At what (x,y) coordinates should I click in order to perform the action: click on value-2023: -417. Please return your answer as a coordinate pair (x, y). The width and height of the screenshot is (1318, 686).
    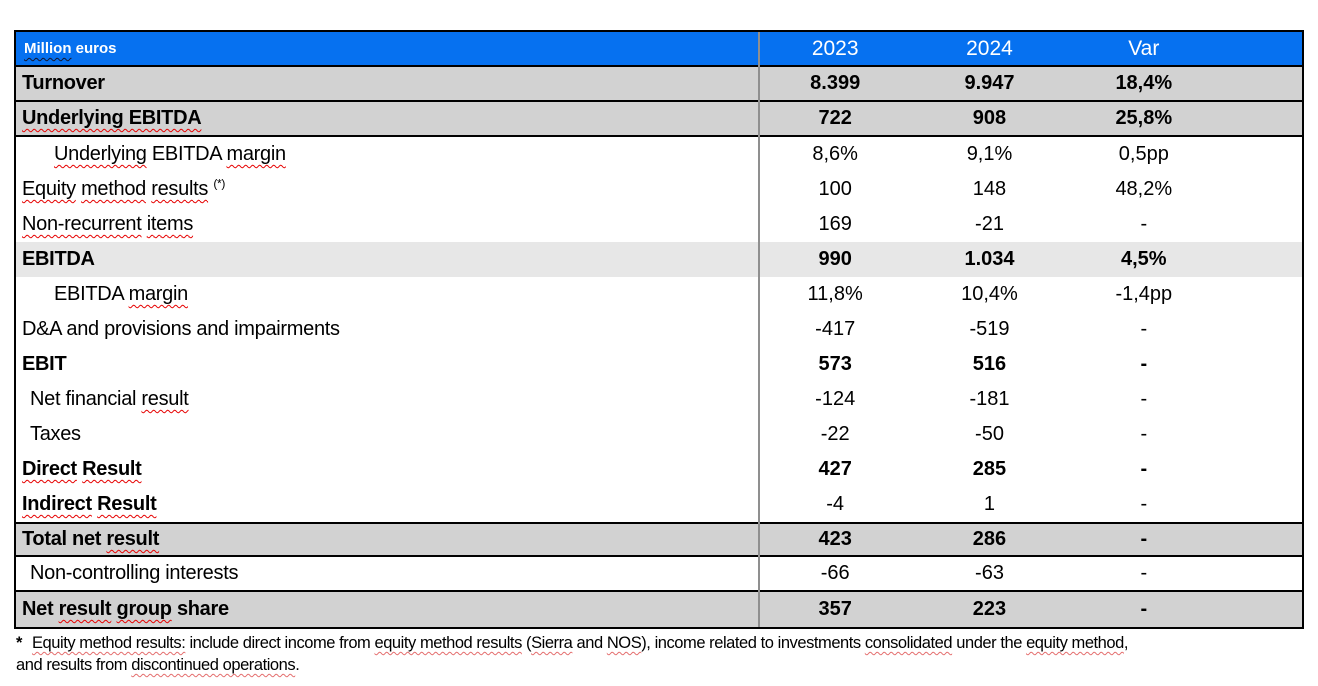
    Looking at the image, I should click on (835, 329).